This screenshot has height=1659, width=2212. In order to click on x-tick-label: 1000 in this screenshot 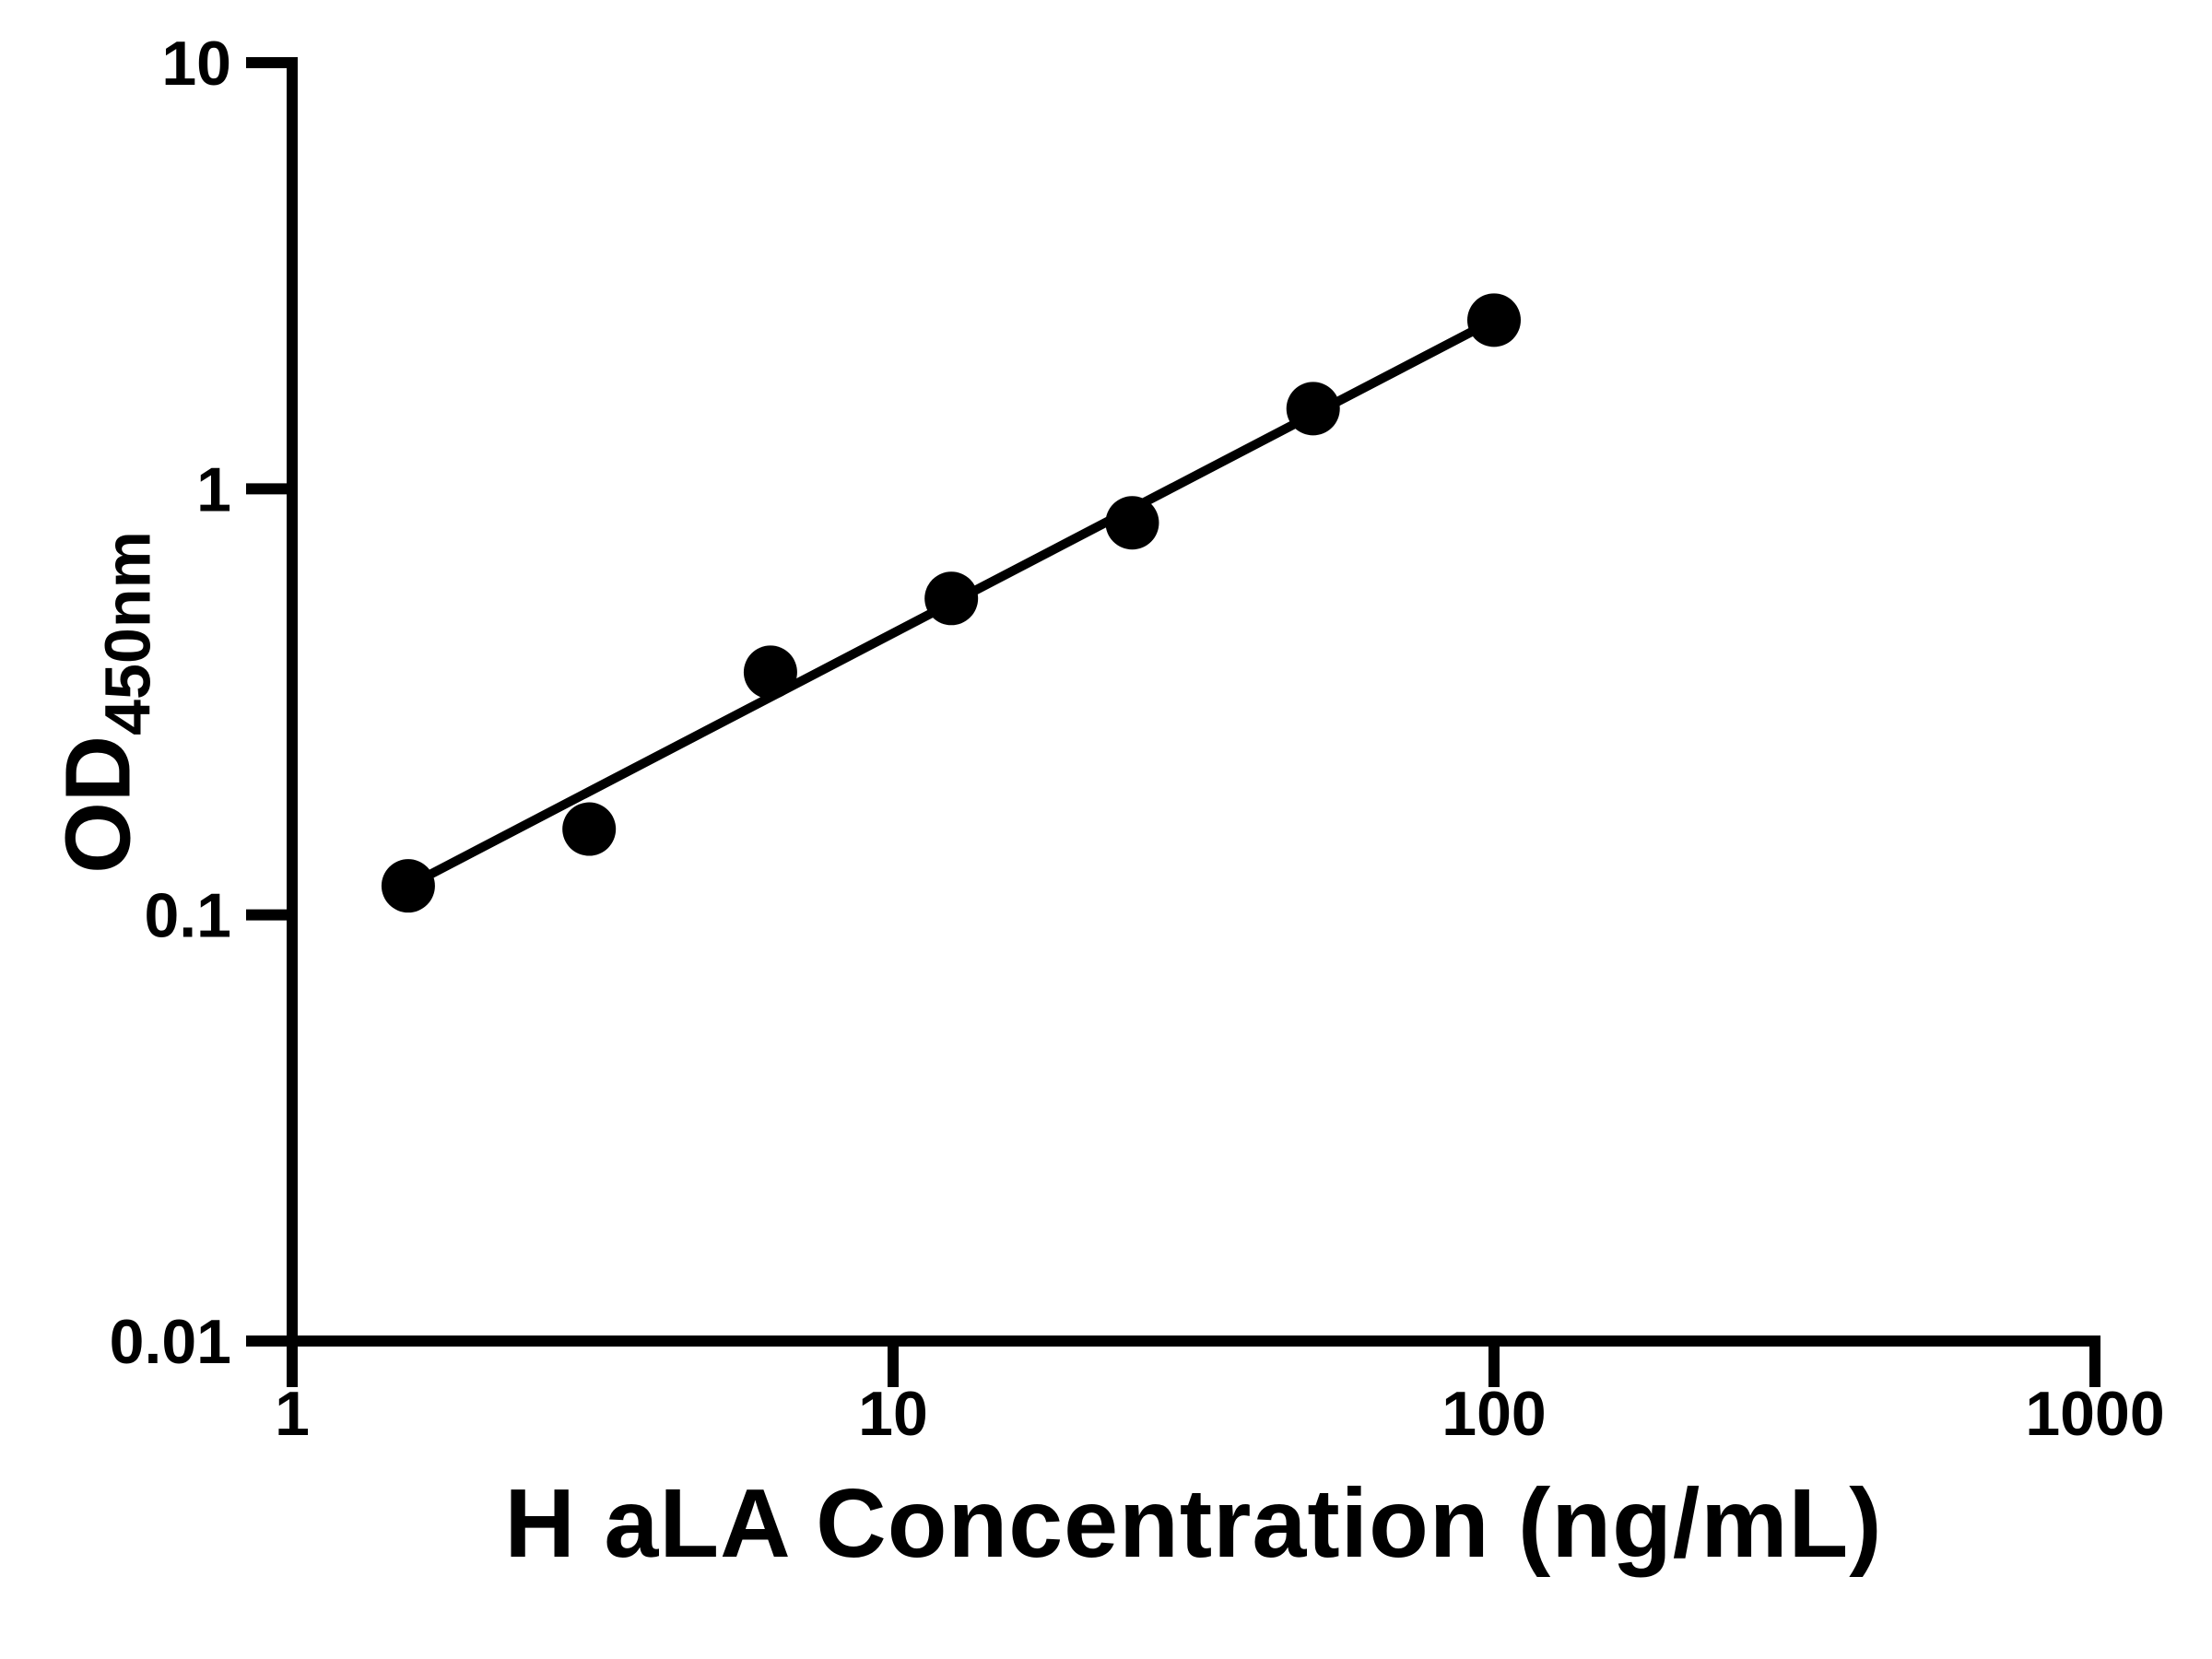, I will do `click(2094, 1414)`.